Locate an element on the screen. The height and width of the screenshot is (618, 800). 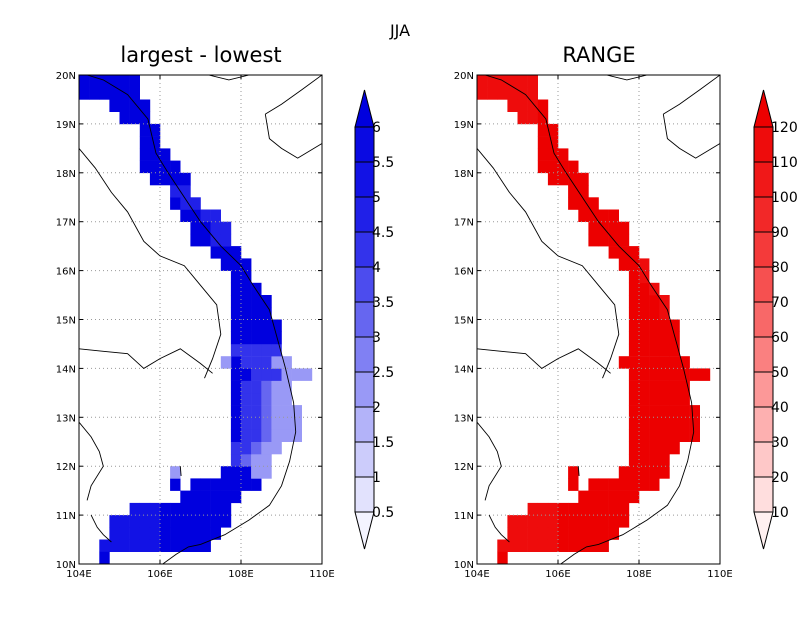
y-tick-label: 16N is located at coordinates (66, 272).